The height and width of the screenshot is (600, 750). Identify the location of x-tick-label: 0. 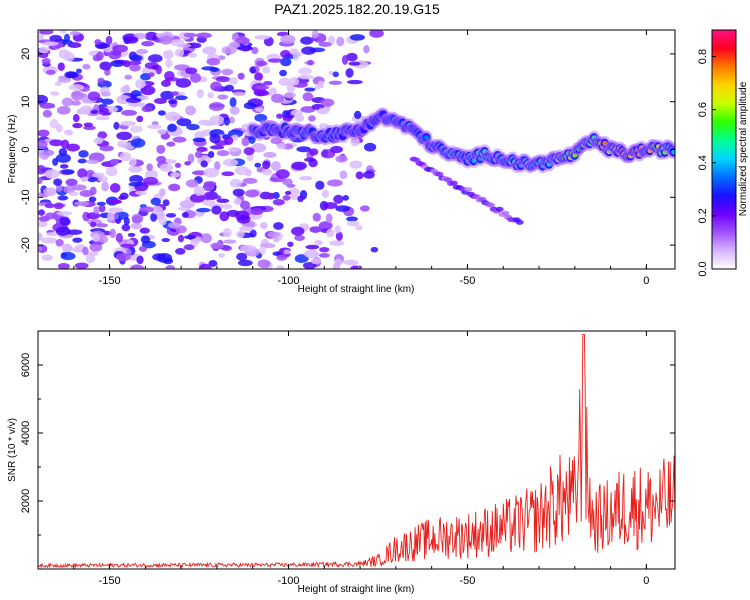
(646, 281).